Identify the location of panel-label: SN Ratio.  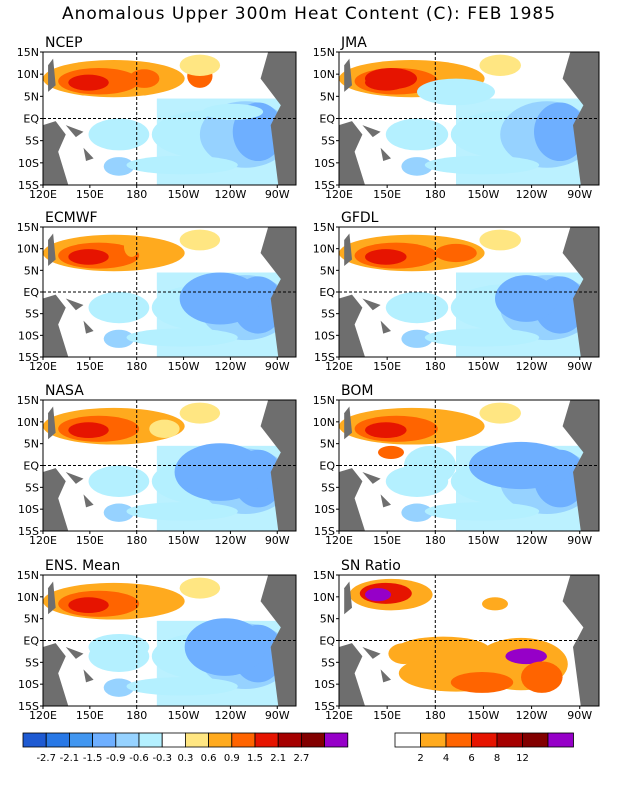
(371, 566).